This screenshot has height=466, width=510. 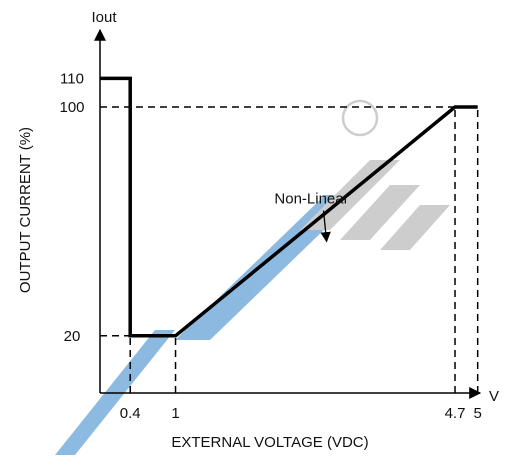 What do you see at coordinates (130, 413) in the screenshot?
I see `x-tick-label: 0.4` at bounding box center [130, 413].